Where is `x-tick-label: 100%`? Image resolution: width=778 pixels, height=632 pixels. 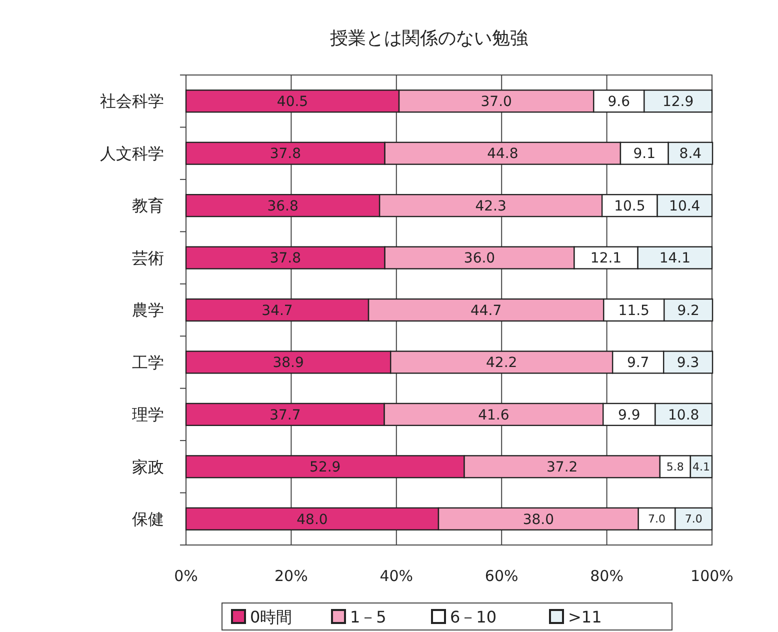 x-tick-label: 100% is located at coordinates (712, 576).